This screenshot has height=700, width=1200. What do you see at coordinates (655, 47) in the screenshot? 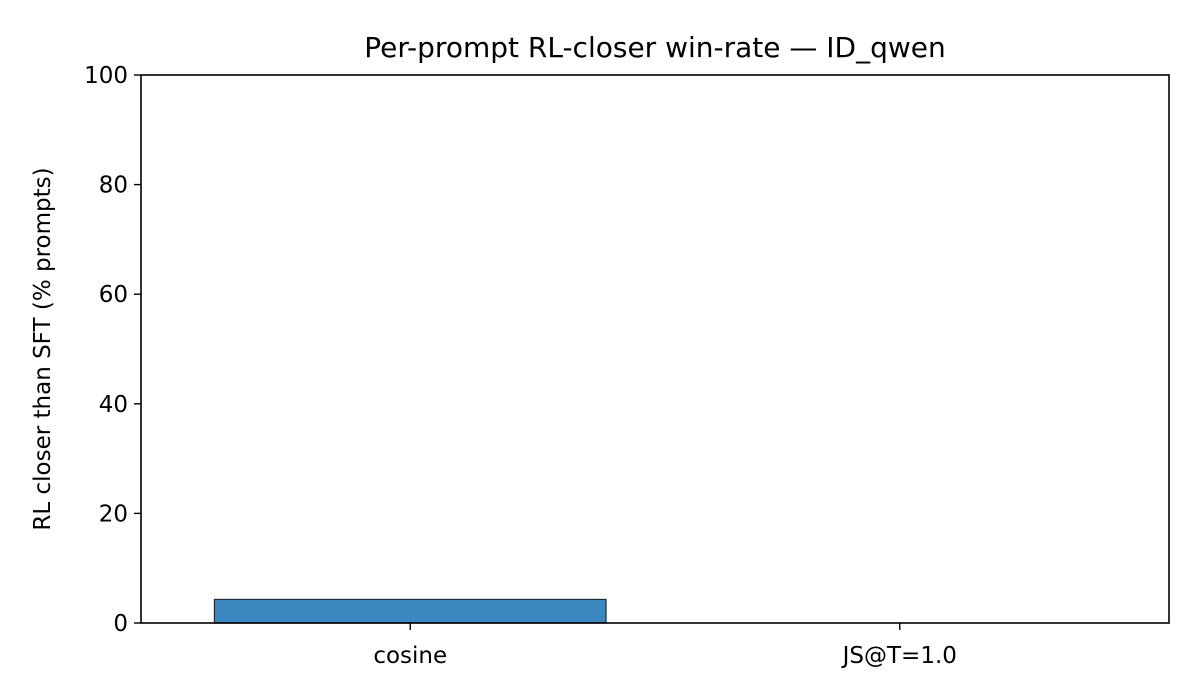
I see `chart-title: Per-prompt RL-closer win-rate — ID_qwen` at bounding box center [655, 47].